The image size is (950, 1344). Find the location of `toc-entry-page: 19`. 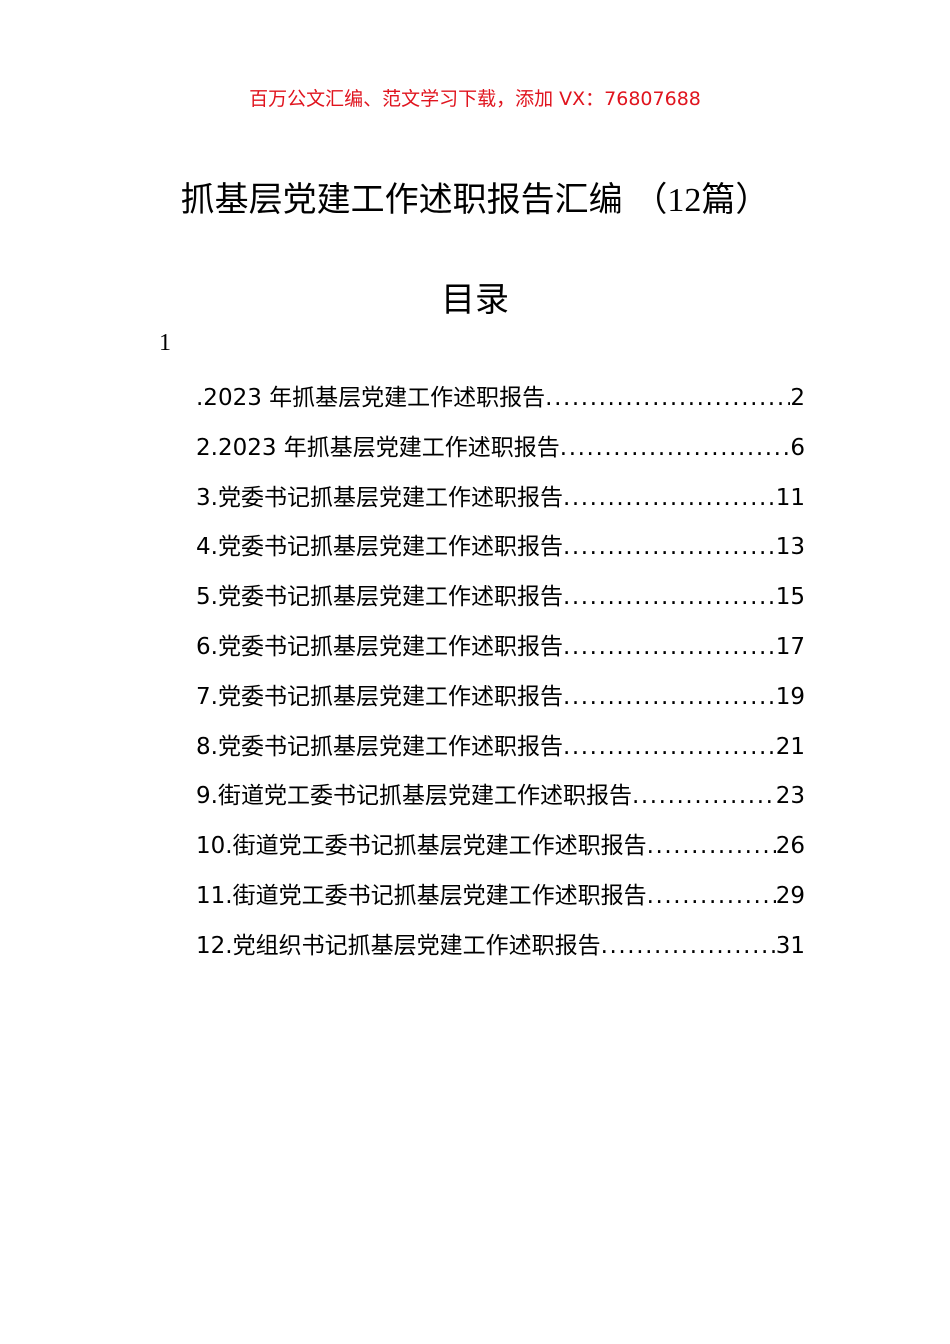

toc-entry-page: 19 is located at coordinates (790, 696).